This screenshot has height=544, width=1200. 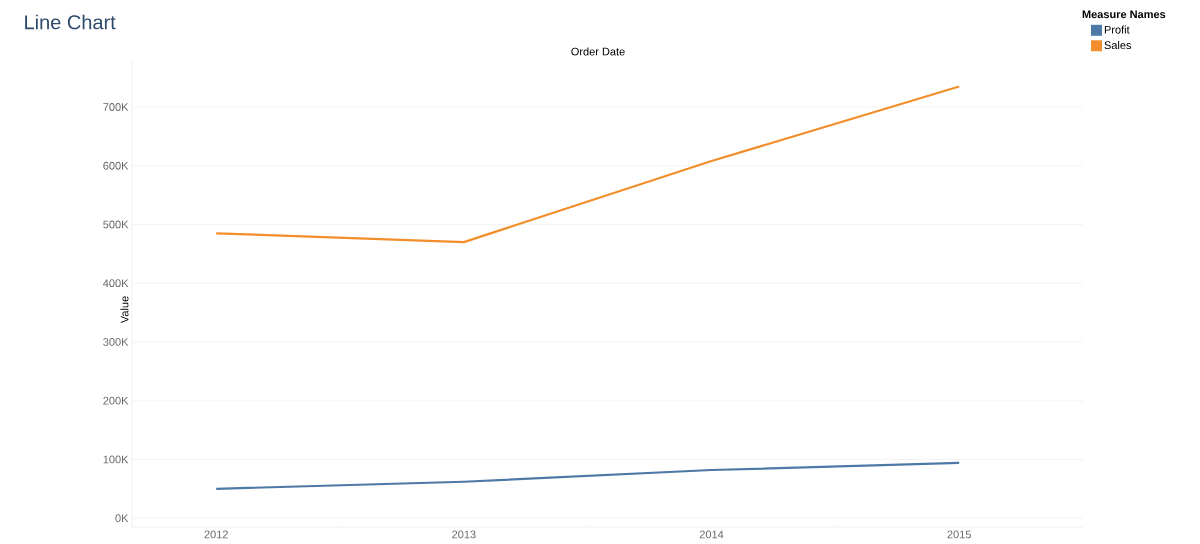 I want to click on legend-title: Measure Names, so click(x=1124, y=14).